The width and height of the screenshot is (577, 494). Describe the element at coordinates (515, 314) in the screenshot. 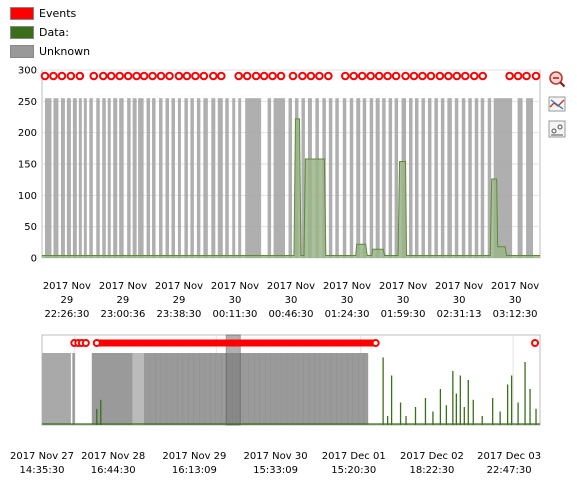

I see `x-tick-label: 03:12:30` at that location.